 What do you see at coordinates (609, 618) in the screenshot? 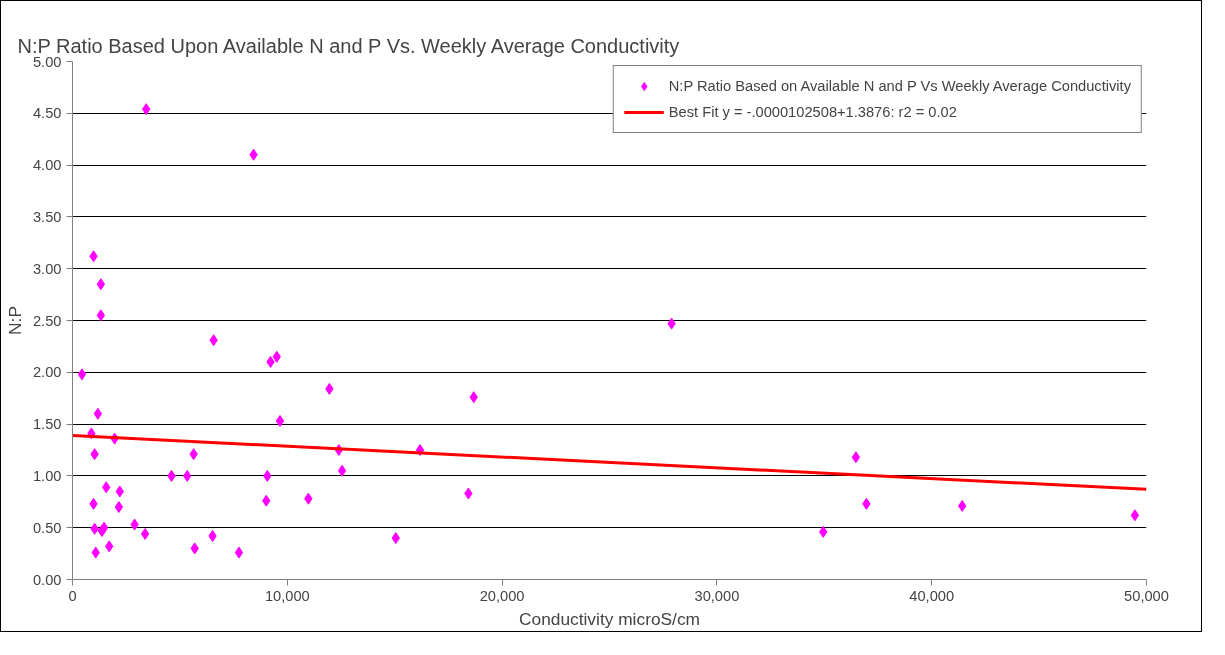
I see `x-axis-title: Conductivity microS/cm` at bounding box center [609, 618].